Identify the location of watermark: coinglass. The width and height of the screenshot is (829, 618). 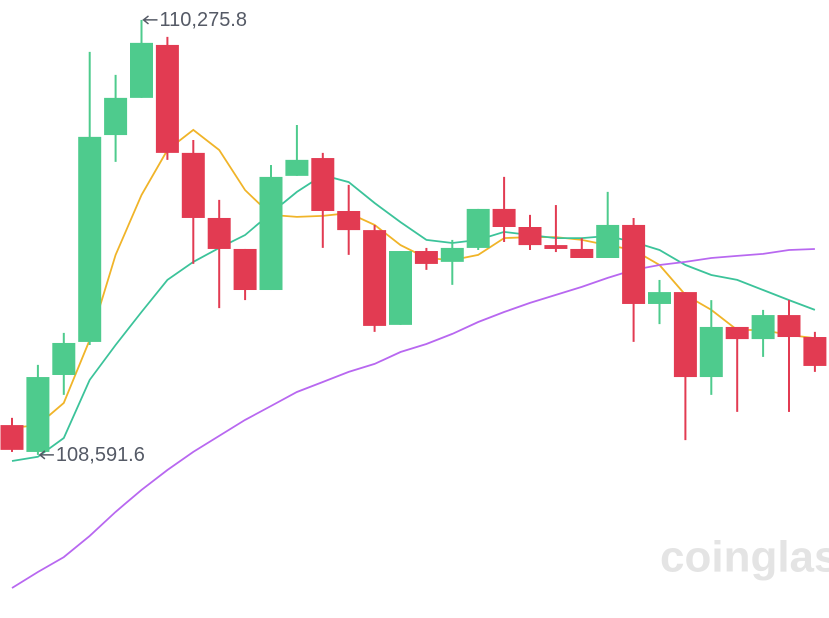
(744, 557).